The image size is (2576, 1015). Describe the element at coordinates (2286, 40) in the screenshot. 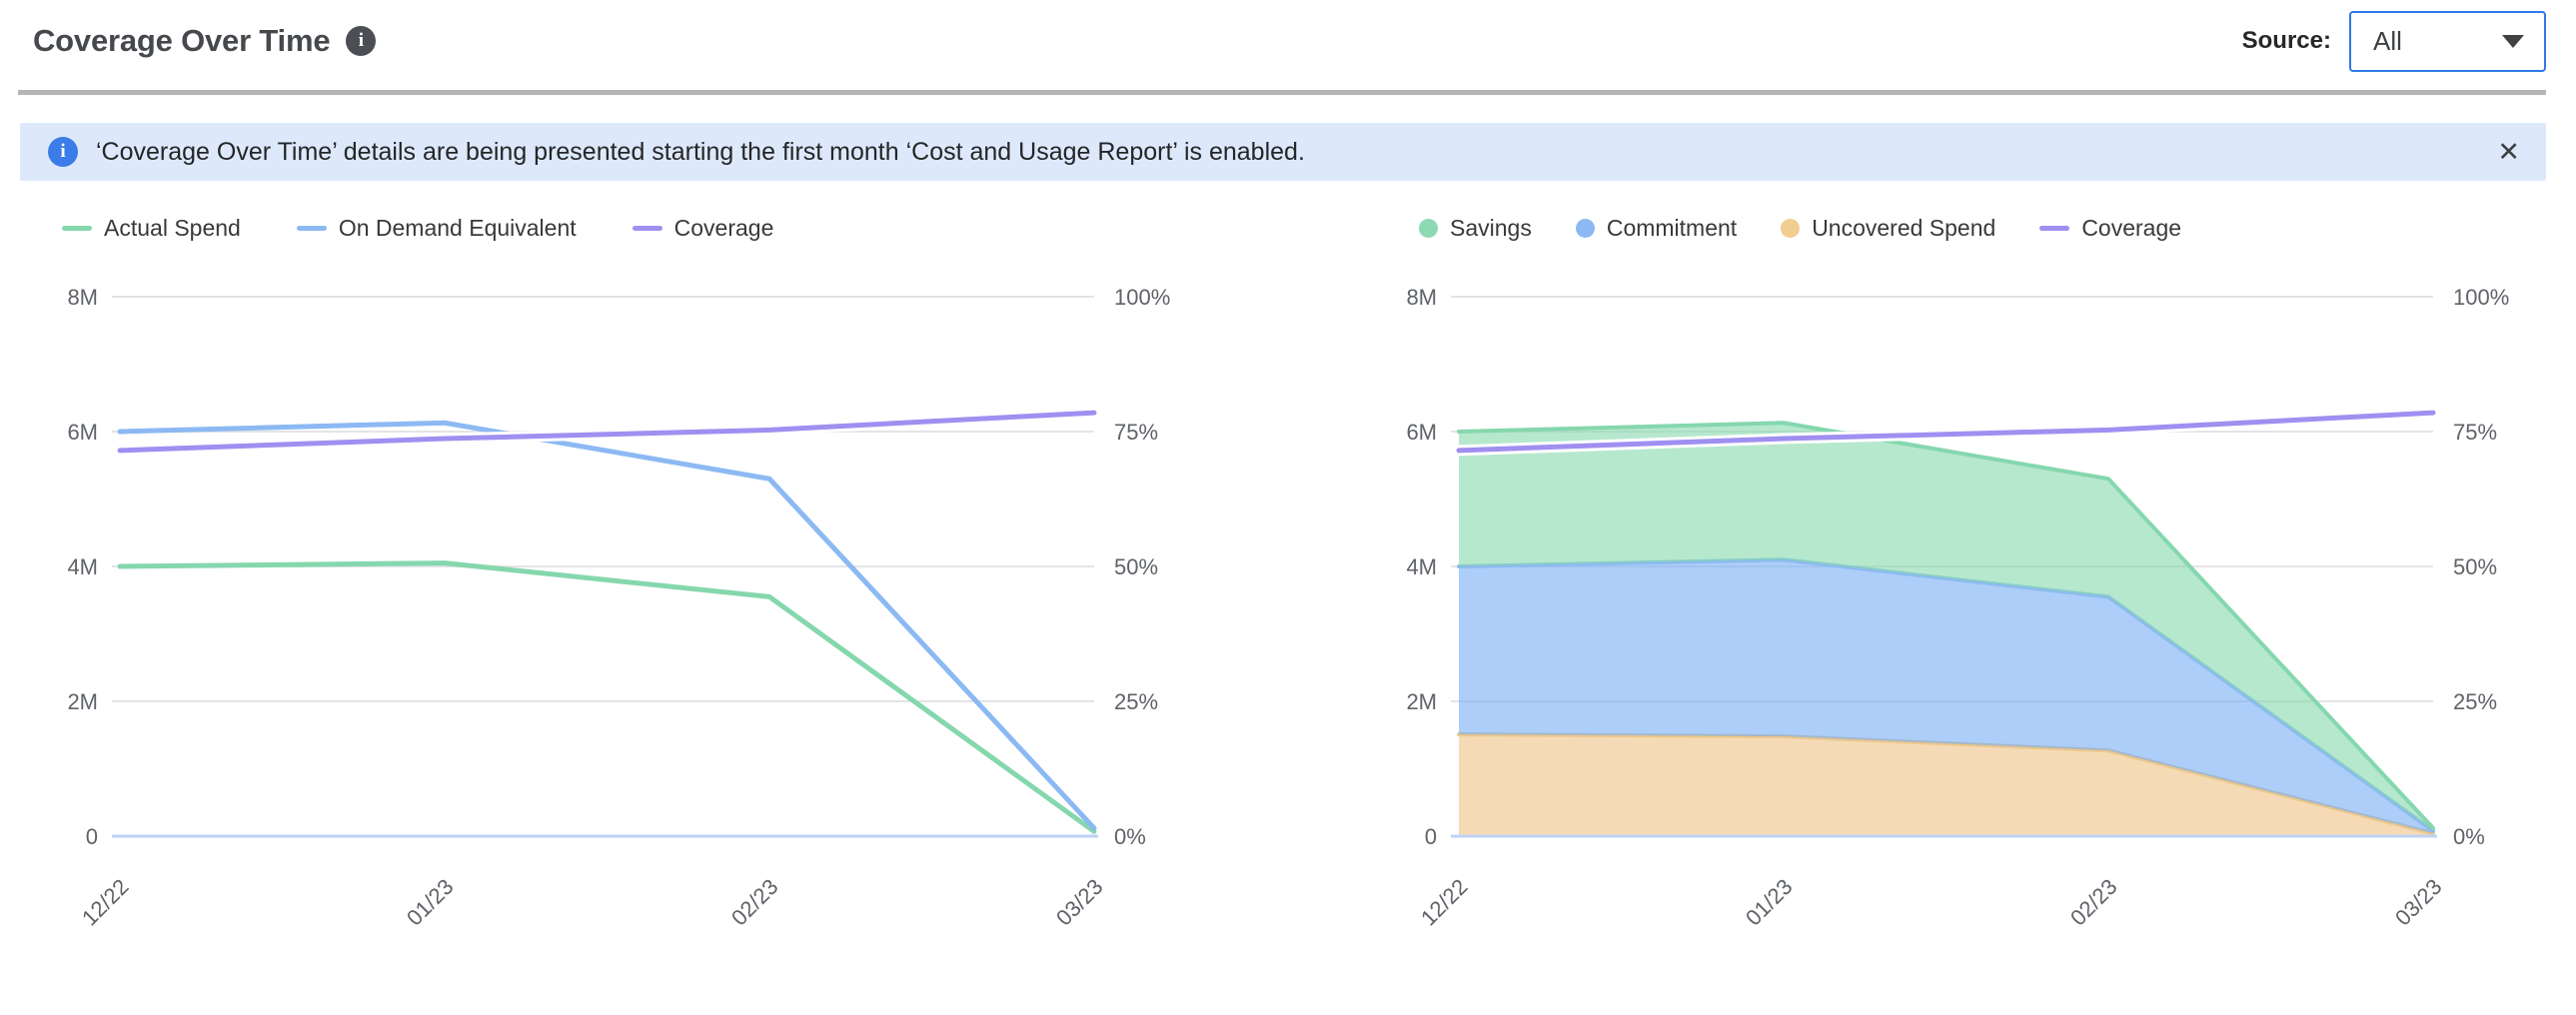

I see `source-label: Source:` at that location.